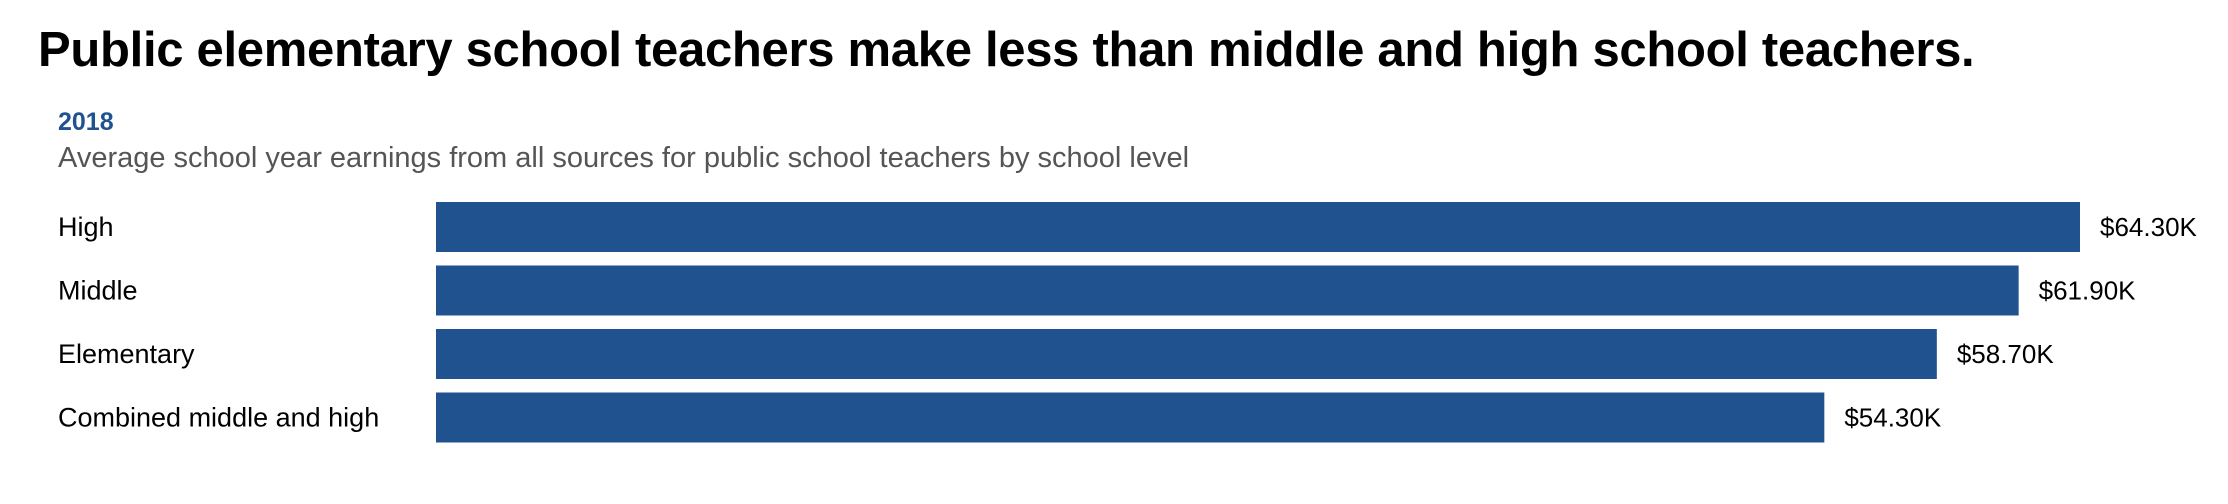 The height and width of the screenshot is (504, 2228). What do you see at coordinates (126, 354) in the screenshot?
I see `category-label: Elementary` at bounding box center [126, 354].